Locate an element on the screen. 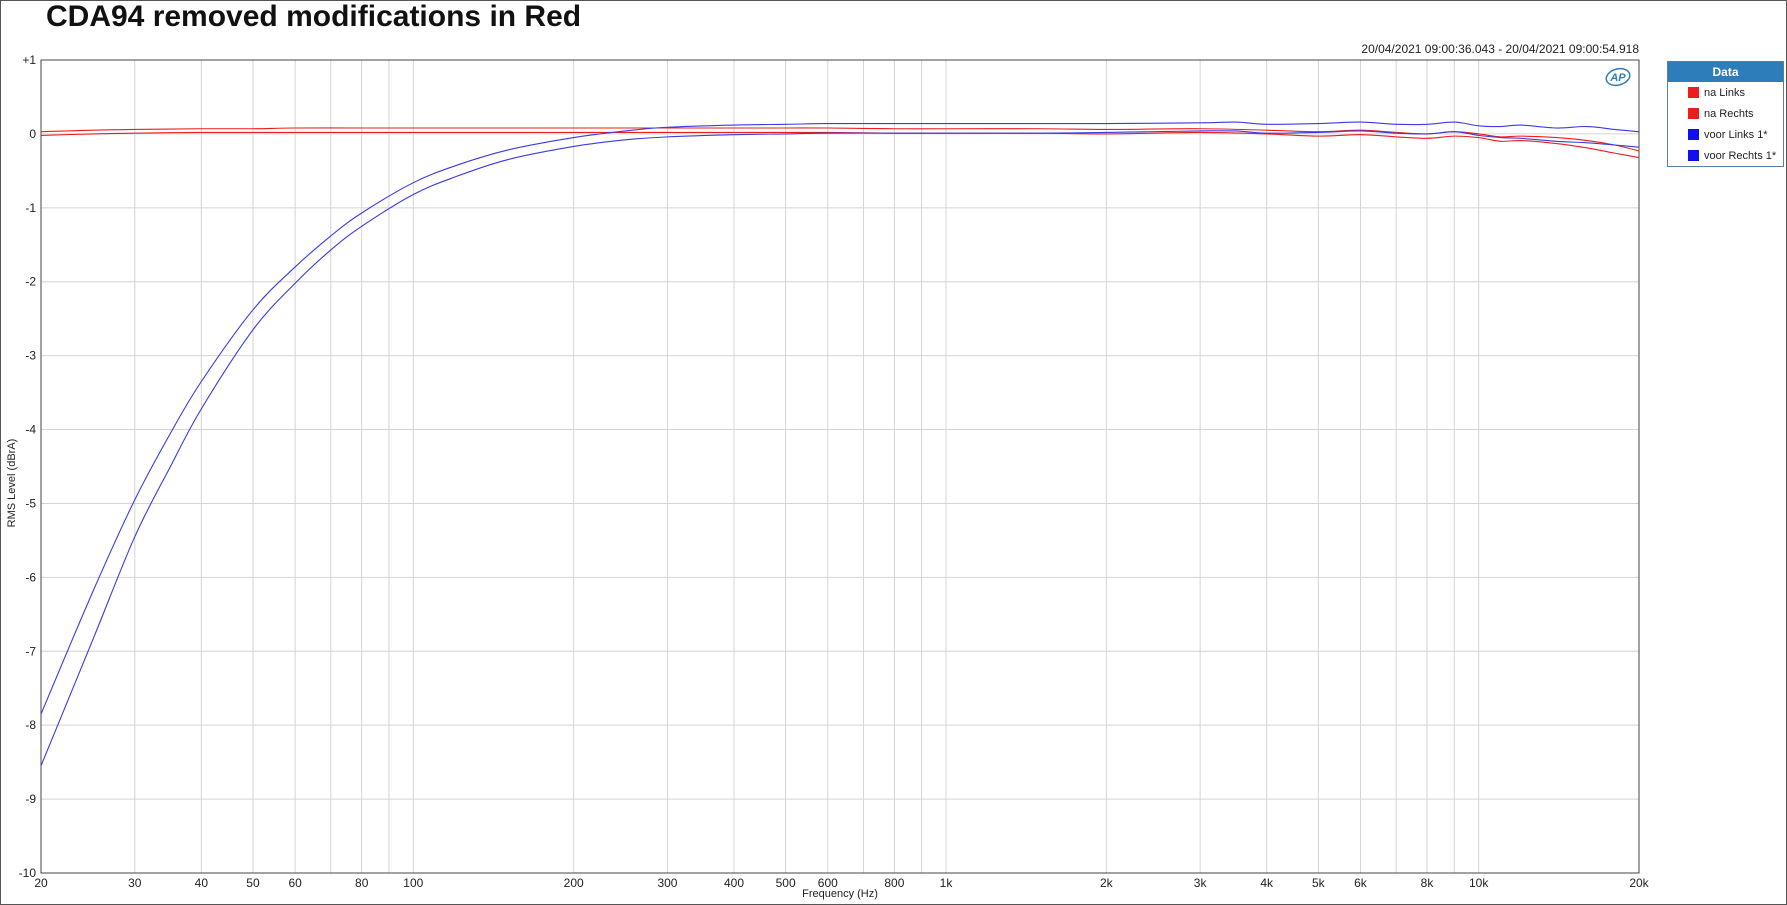 This screenshot has height=905, width=1787. legend-item: na Links is located at coordinates (1725, 92).